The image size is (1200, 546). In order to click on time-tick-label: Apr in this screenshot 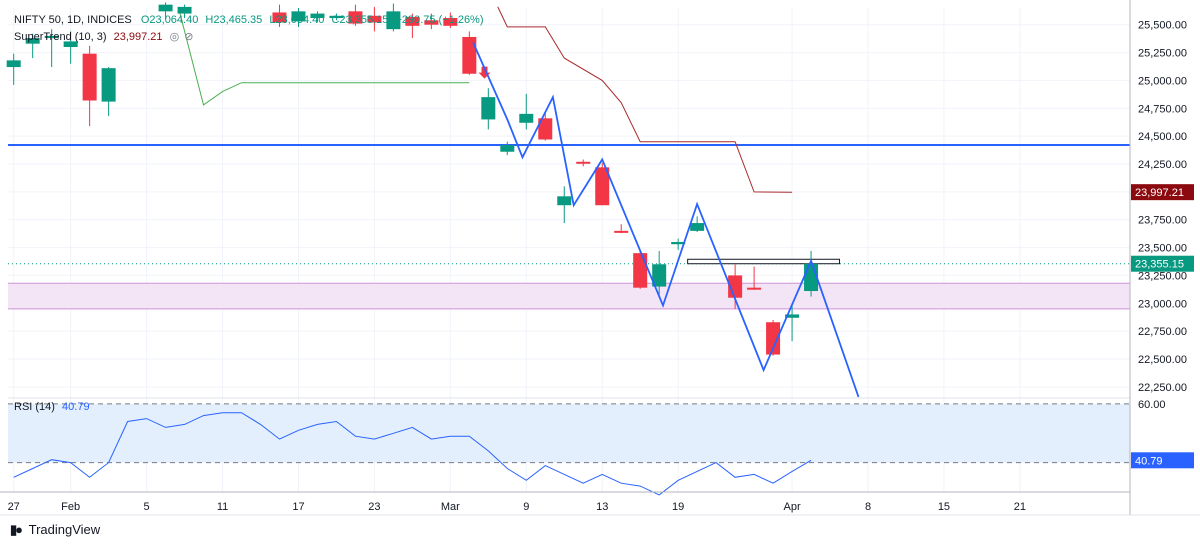, I will do `click(792, 507)`.